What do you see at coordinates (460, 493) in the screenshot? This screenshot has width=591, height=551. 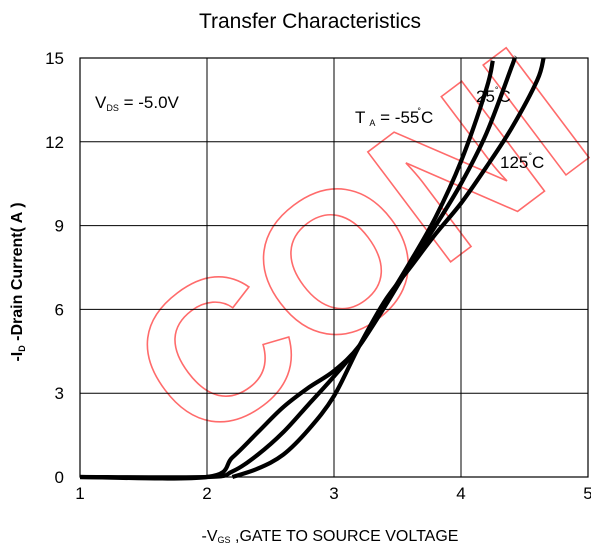 I see `x-tick-label: 4` at bounding box center [460, 493].